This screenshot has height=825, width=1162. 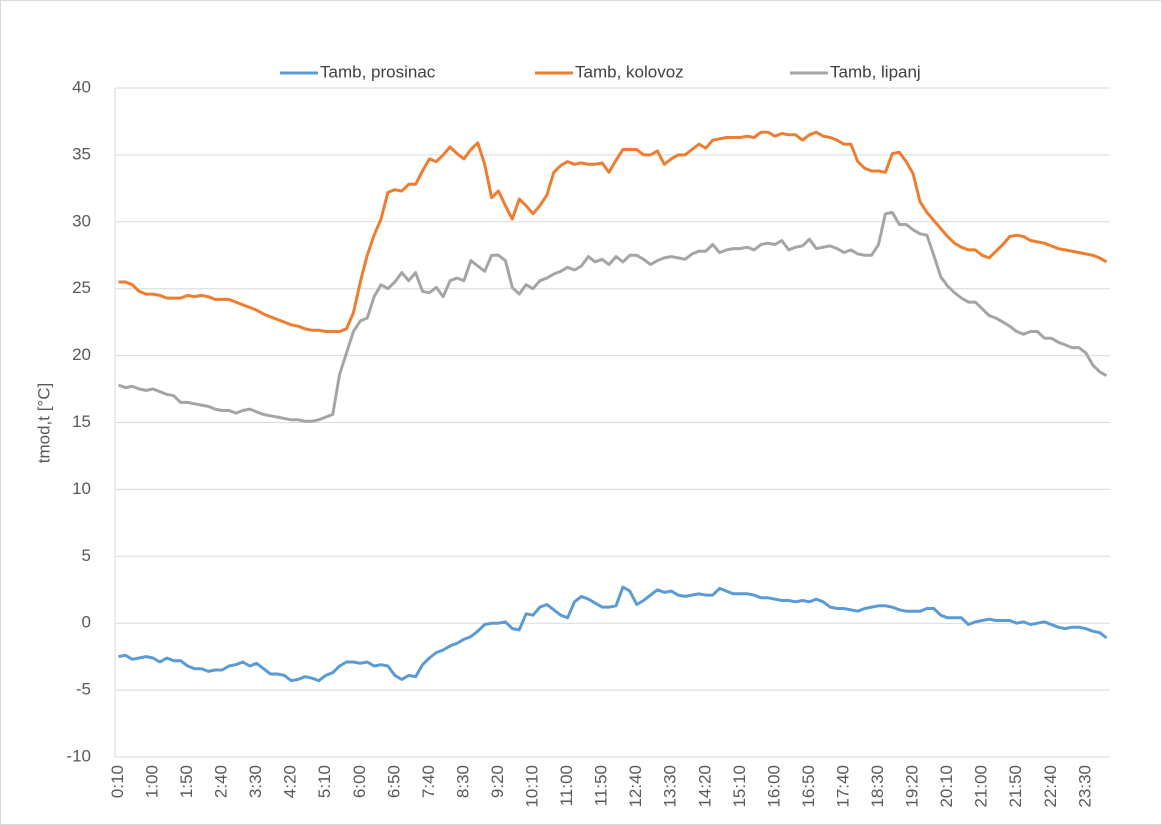 What do you see at coordinates (255, 781) in the screenshot?
I see `x-tick-label: 3:30` at bounding box center [255, 781].